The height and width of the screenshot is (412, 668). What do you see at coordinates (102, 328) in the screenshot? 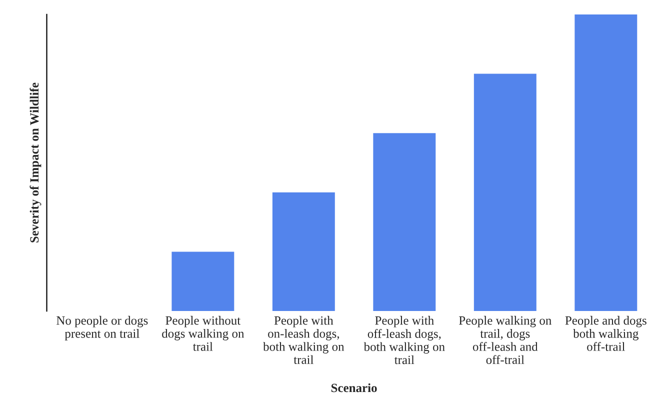
I see `x-tick-label: No people or dogs present on trail` at bounding box center [102, 328].